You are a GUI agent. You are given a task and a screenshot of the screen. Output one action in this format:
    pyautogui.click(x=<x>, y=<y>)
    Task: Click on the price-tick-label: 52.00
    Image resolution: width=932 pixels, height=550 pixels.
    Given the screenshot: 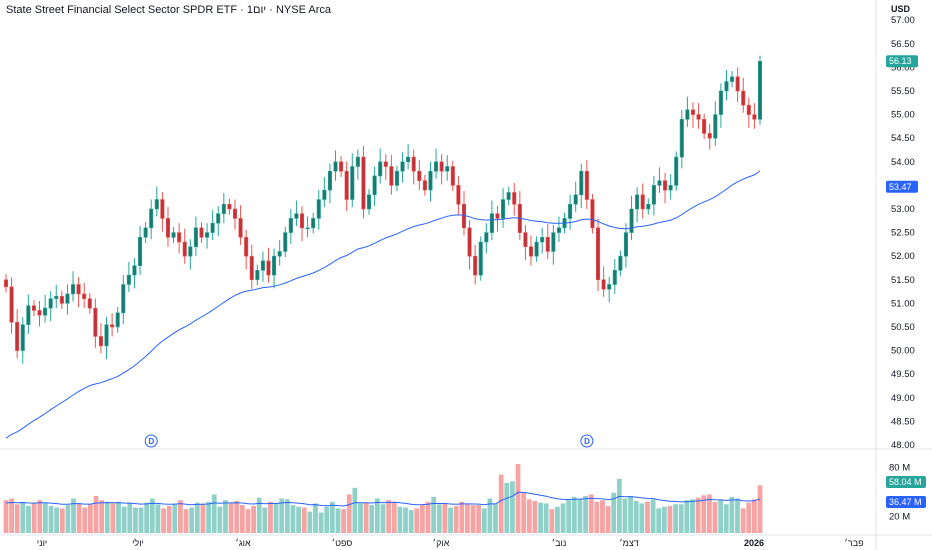 What is the action you would take?
    pyautogui.click(x=903, y=256)
    